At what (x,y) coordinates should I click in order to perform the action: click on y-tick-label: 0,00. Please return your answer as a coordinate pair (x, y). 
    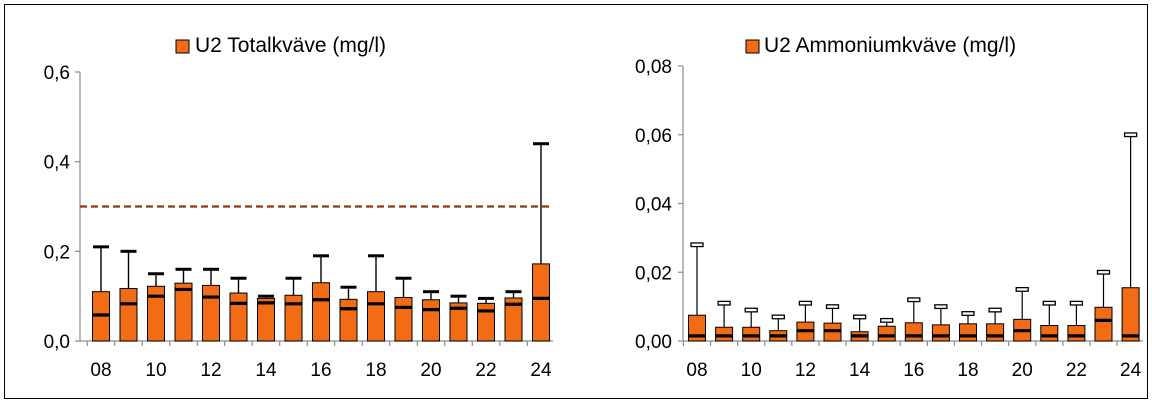
    Looking at the image, I should click on (653, 342).